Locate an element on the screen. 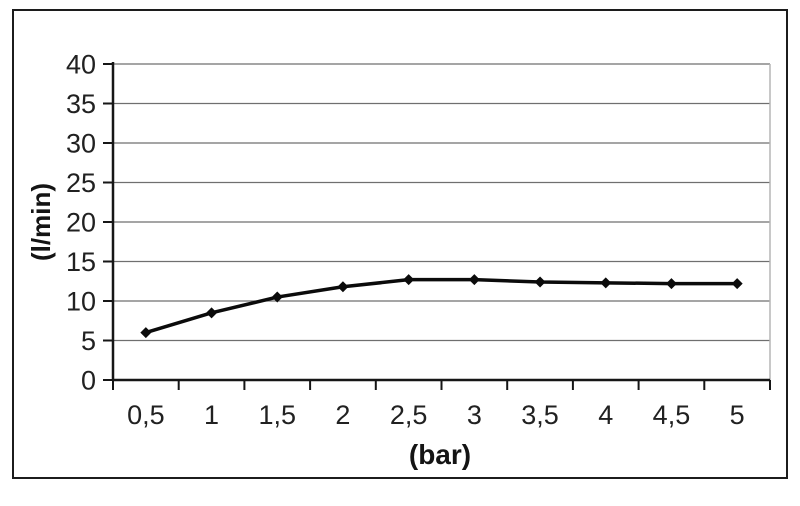 Image resolution: width=800 pixels, height=506 pixels. x-tick-label: 1,5 is located at coordinates (277, 415).